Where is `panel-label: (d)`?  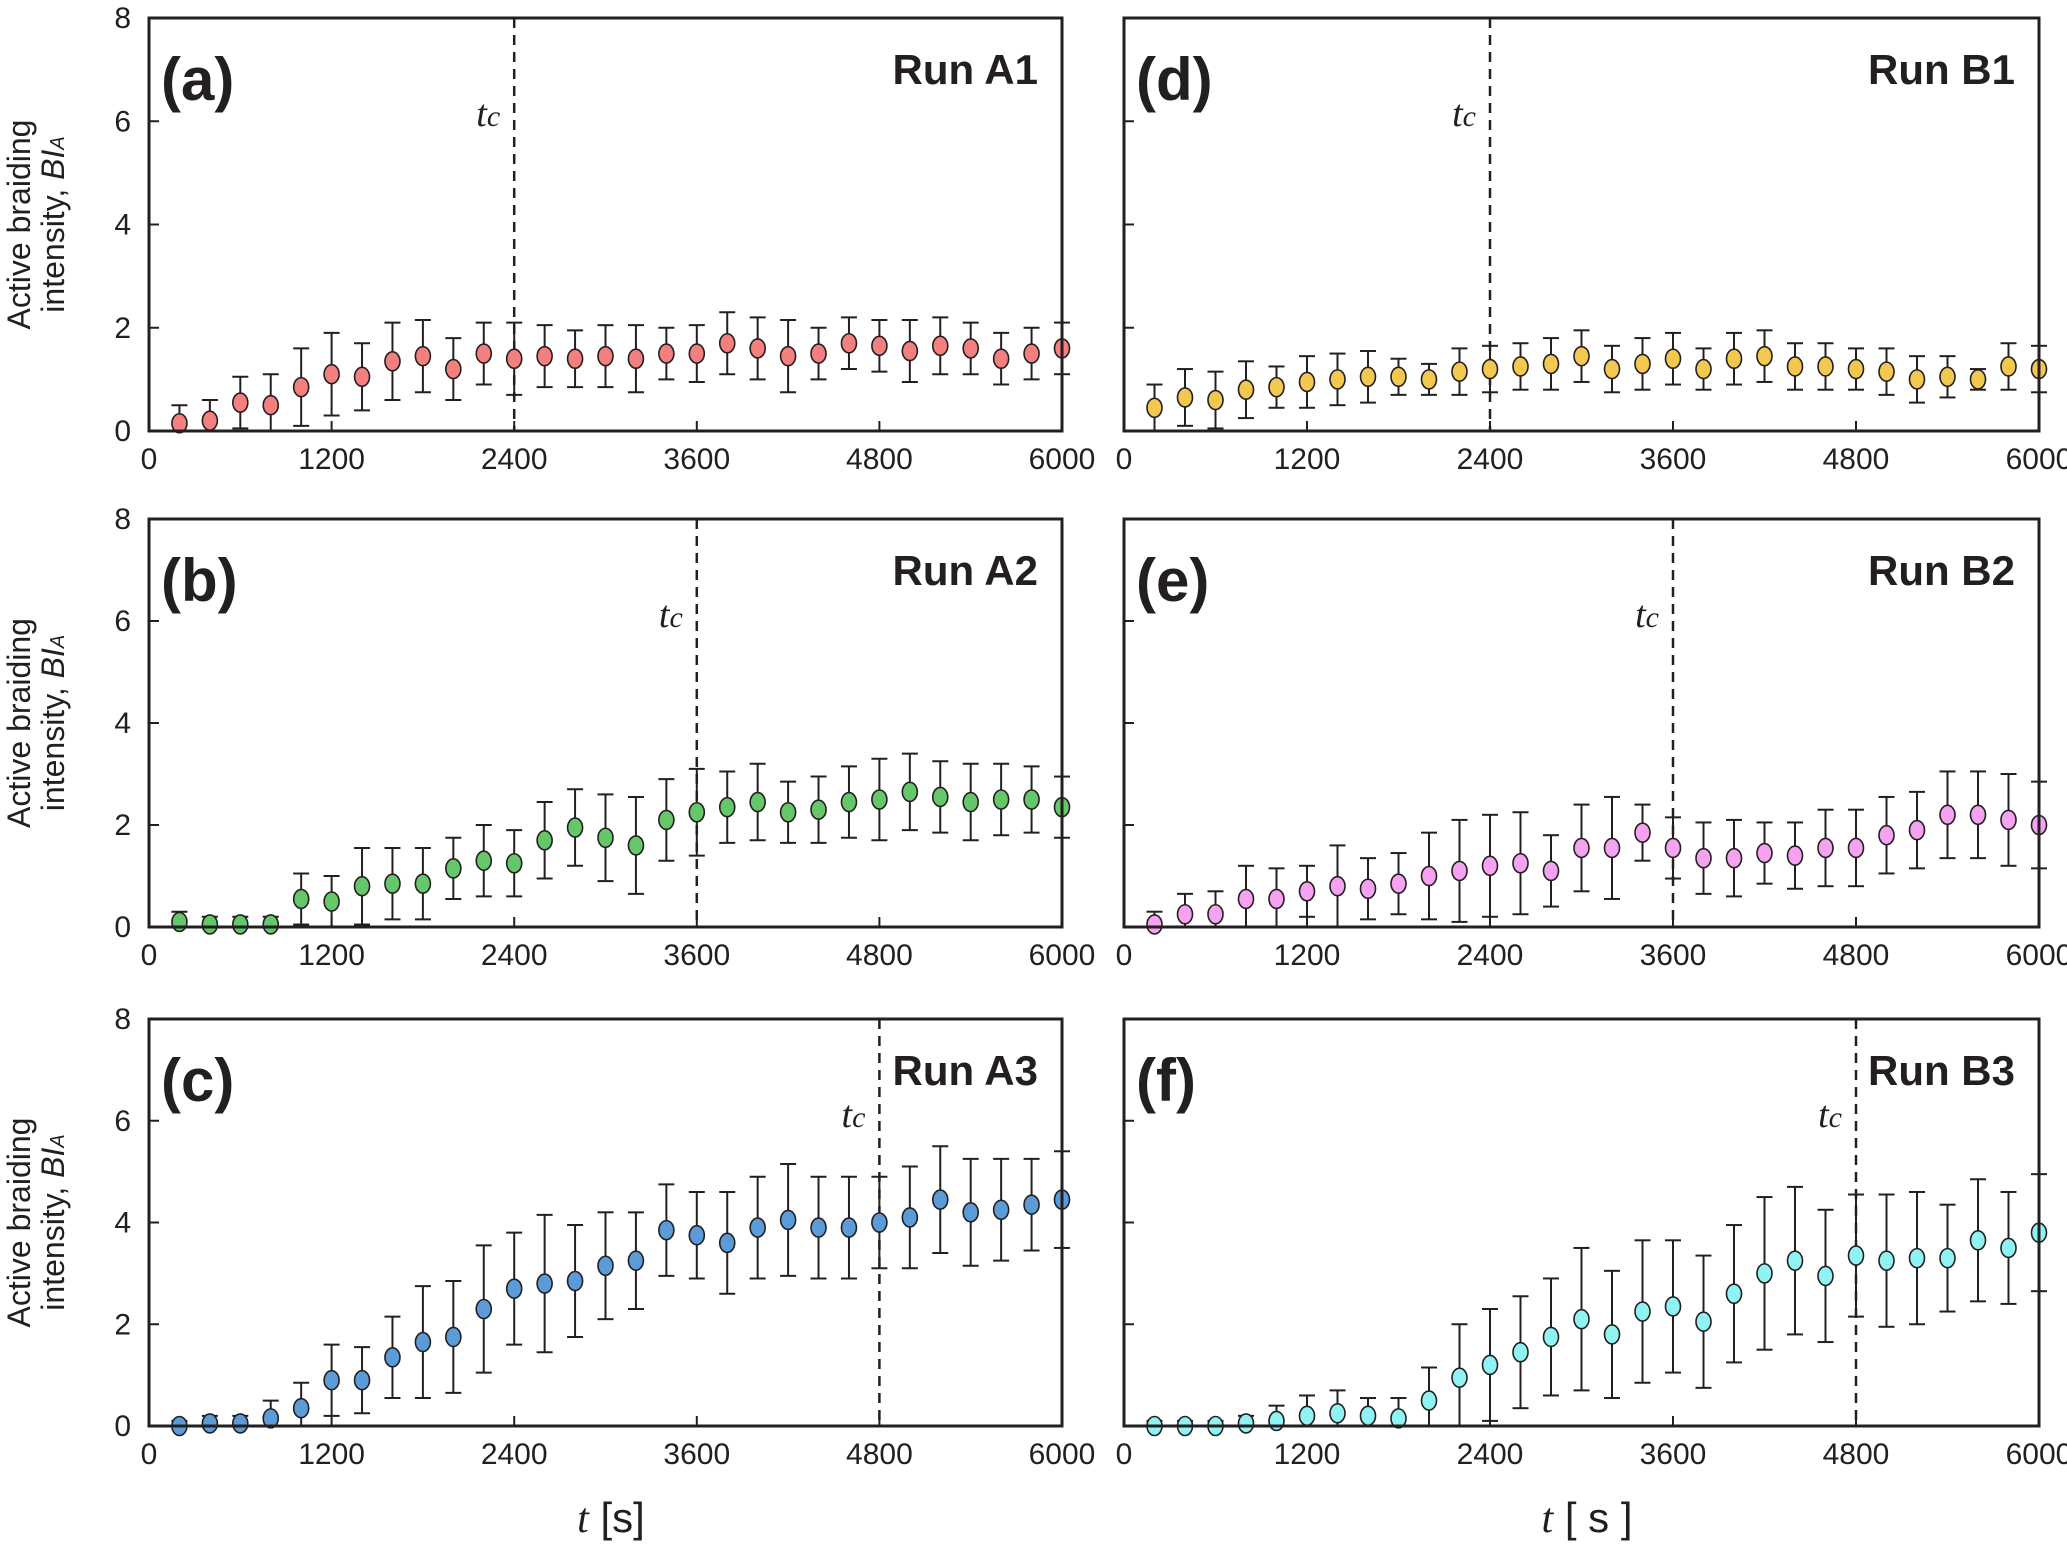
panel-label: (d) is located at coordinates (1174, 79).